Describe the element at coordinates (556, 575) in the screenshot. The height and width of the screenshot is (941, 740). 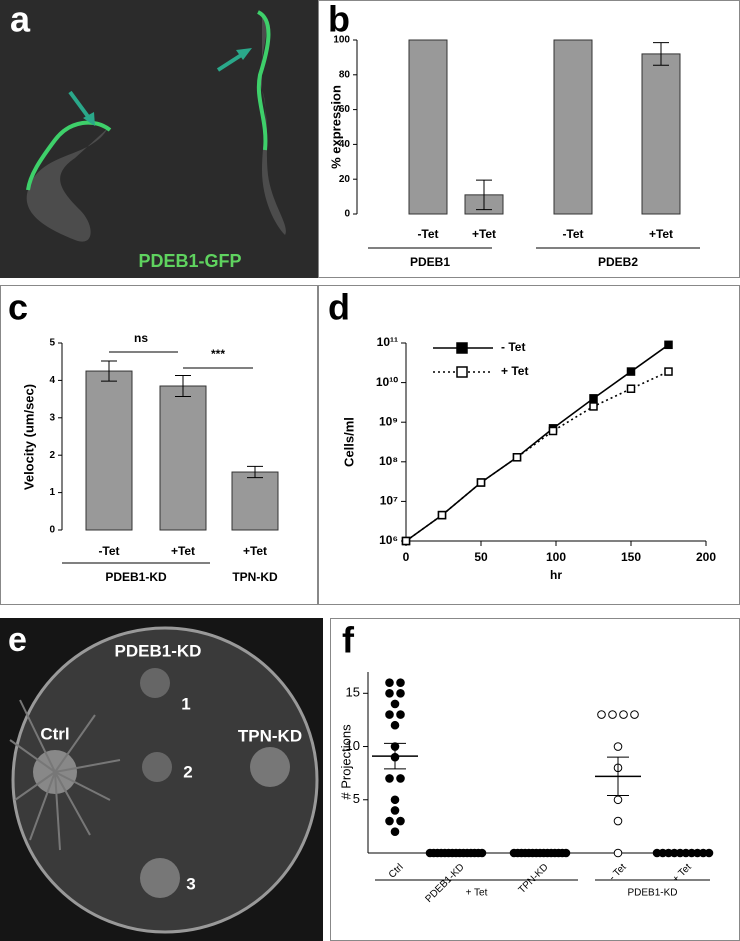
I see `x-axis-label: hr` at that location.